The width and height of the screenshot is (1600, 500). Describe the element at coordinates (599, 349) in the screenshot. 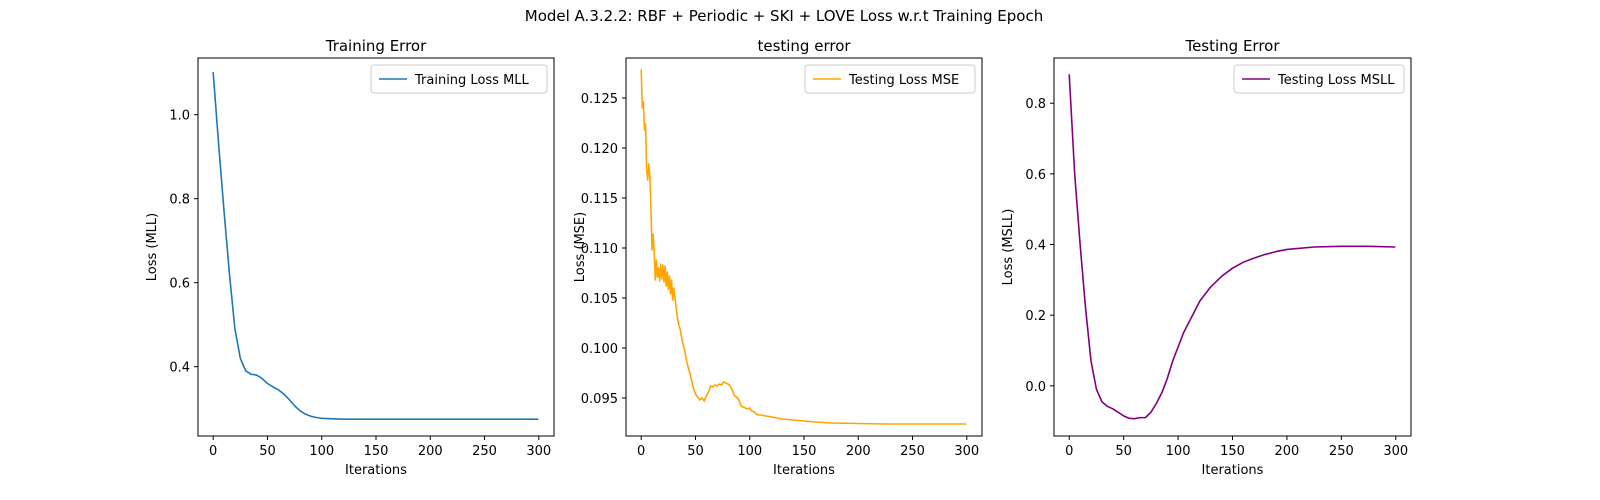

I see `y-tick-label: 0.100` at that location.